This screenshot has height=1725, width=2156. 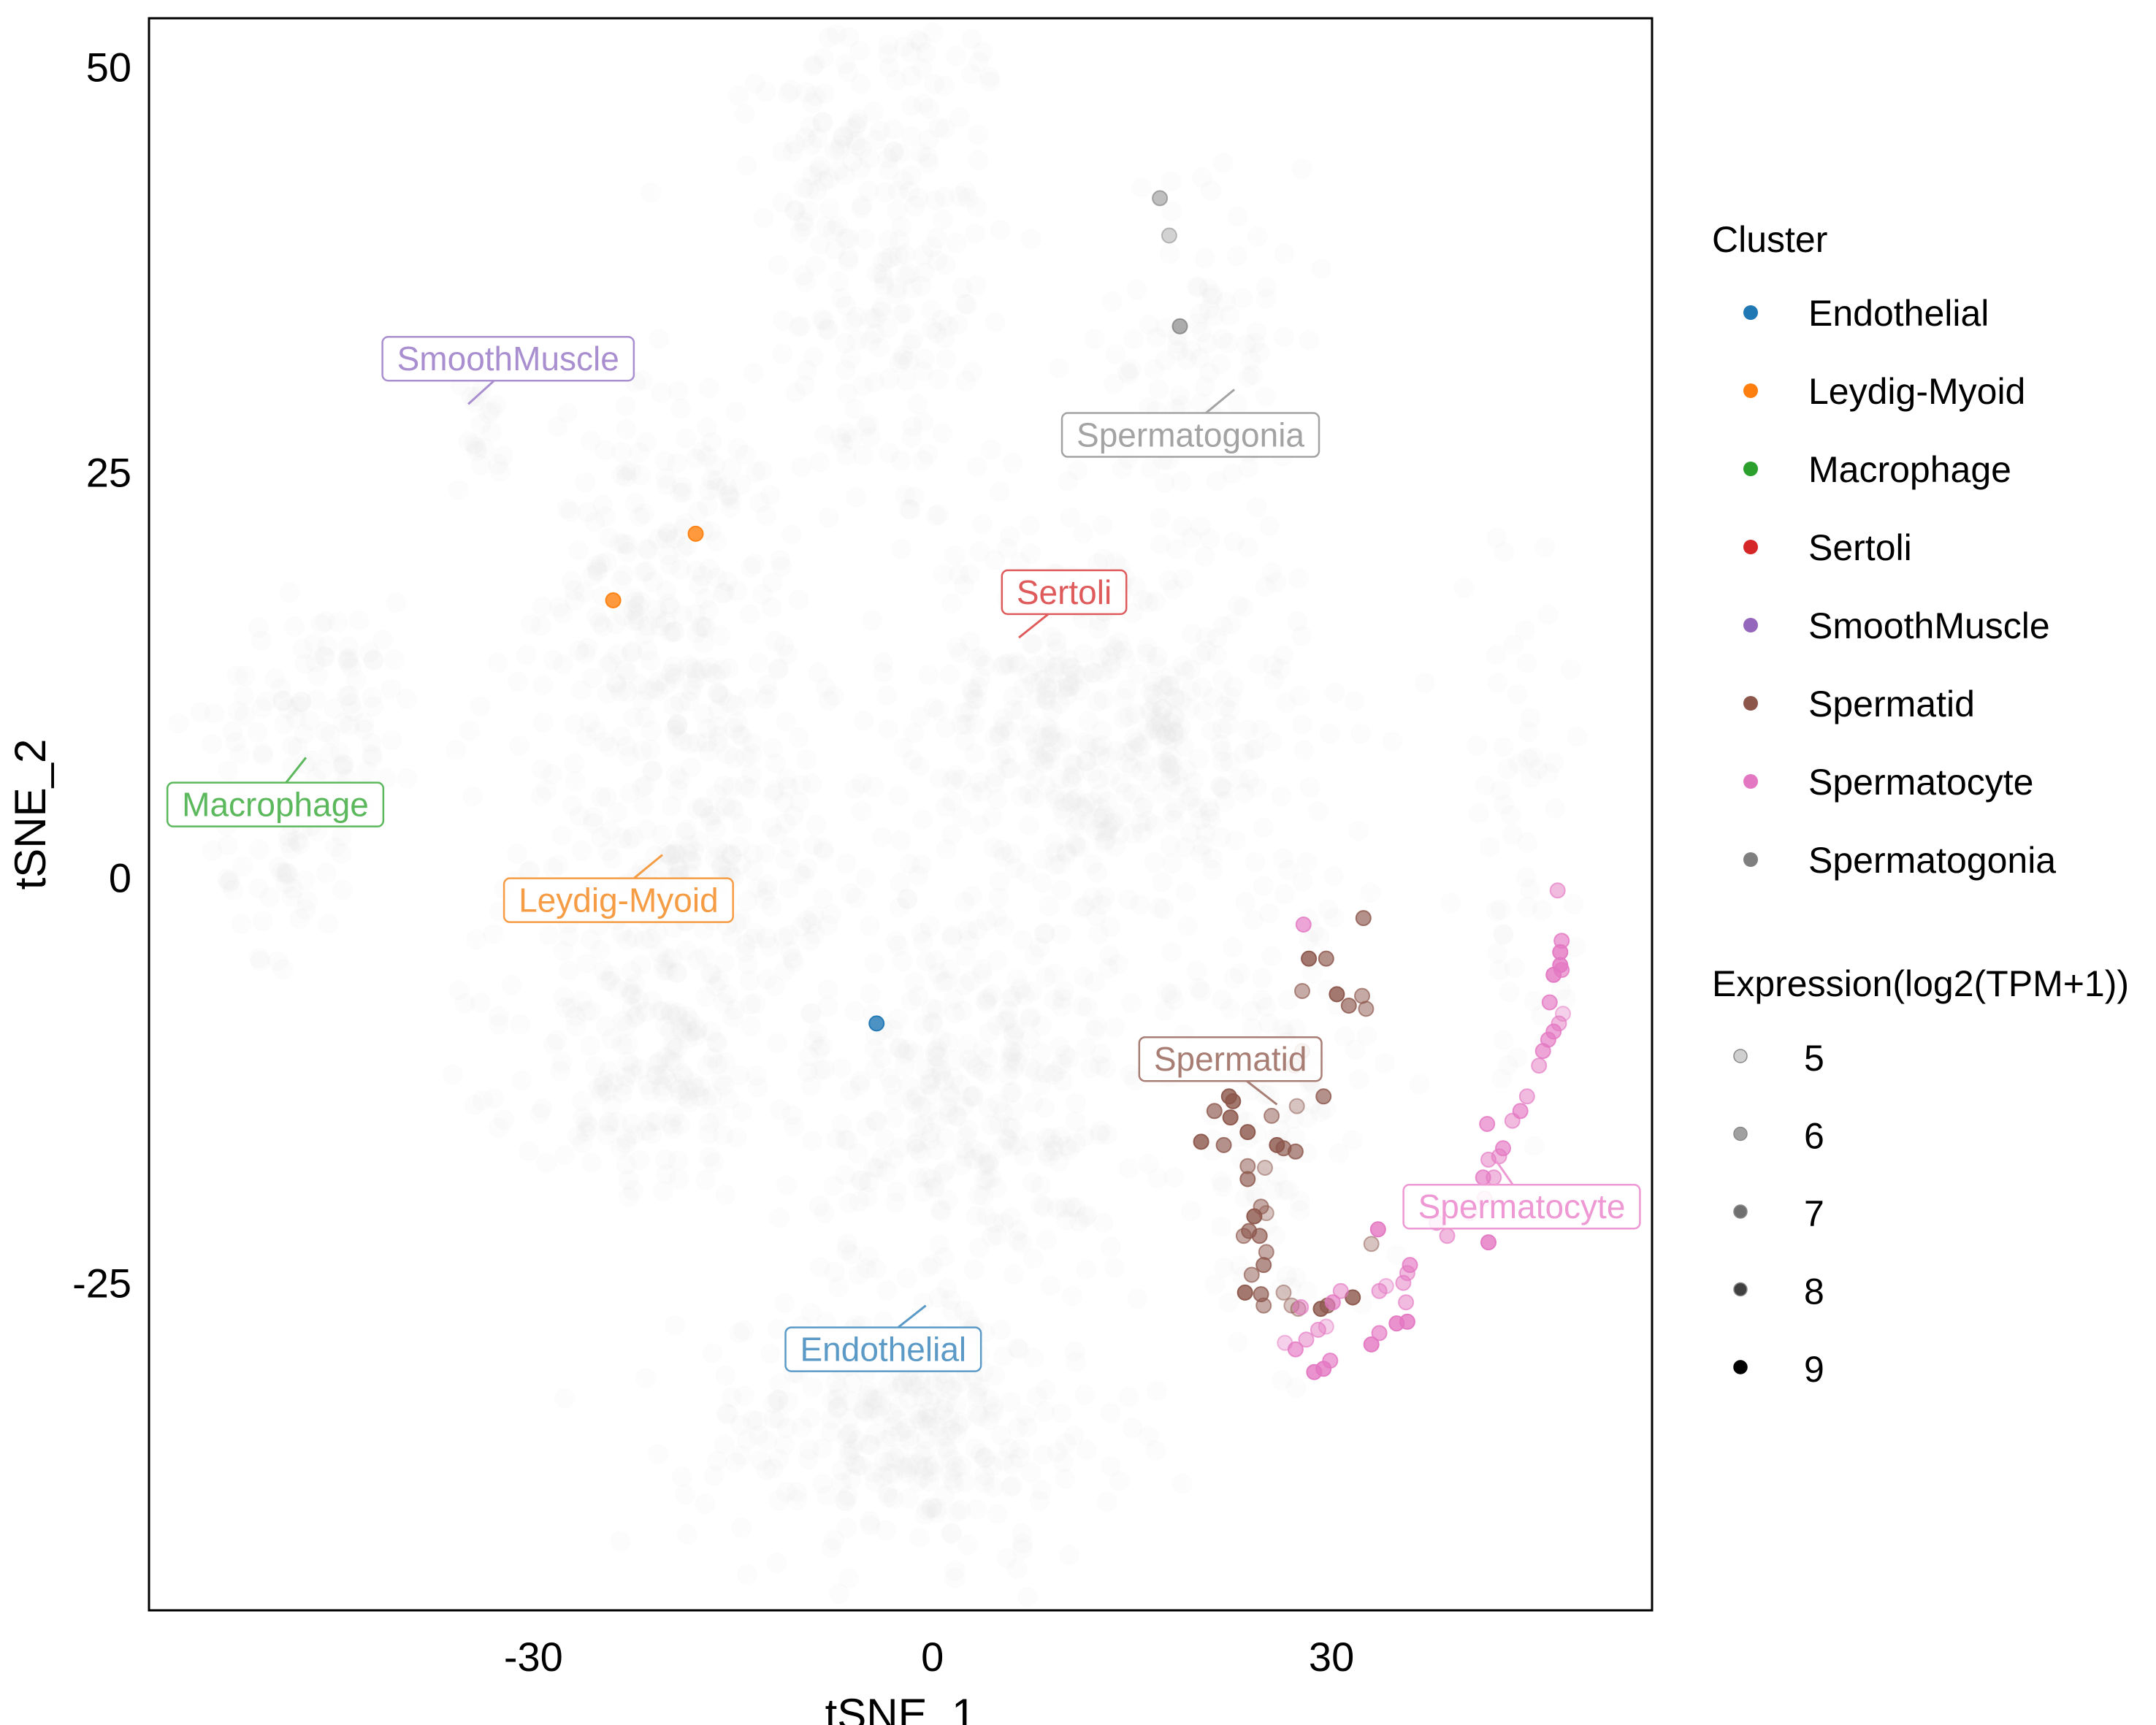 What do you see at coordinates (1234, 1101) in the screenshot?
I see `cell-point-spermatid` at bounding box center [1234, 1101].